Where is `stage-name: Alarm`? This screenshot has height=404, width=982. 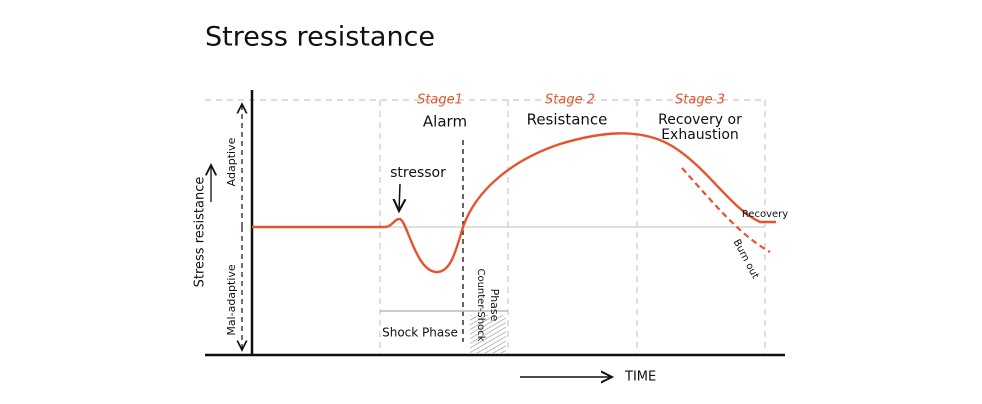
stage-name: Alarm is located at coordinates (445, 122).